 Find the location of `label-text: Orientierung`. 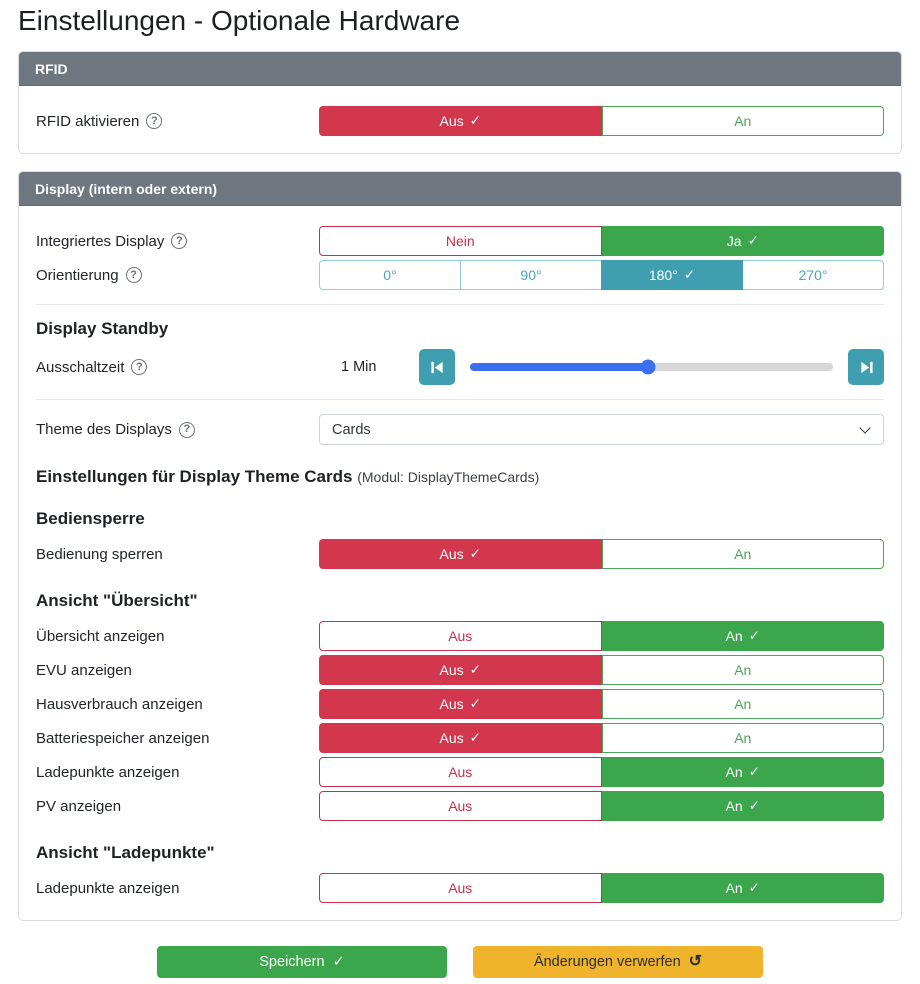

label-text: Orientierung is located at coordinates (77, 275).